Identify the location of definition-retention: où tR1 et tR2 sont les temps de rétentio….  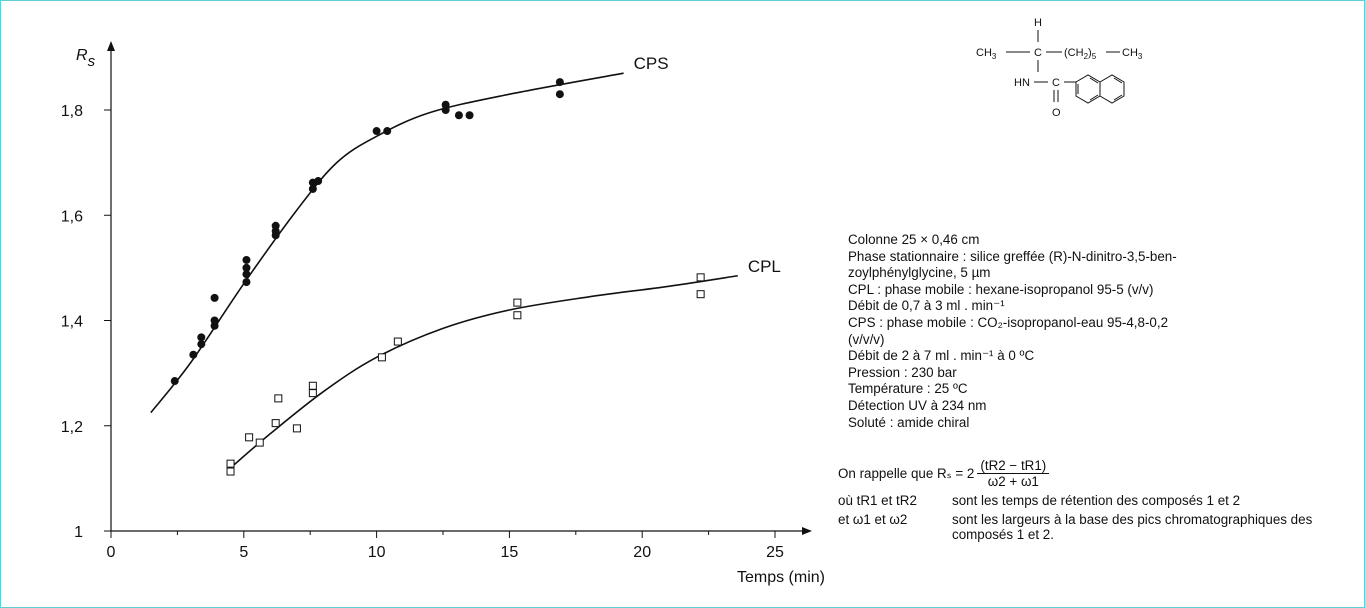
(1098, 500).